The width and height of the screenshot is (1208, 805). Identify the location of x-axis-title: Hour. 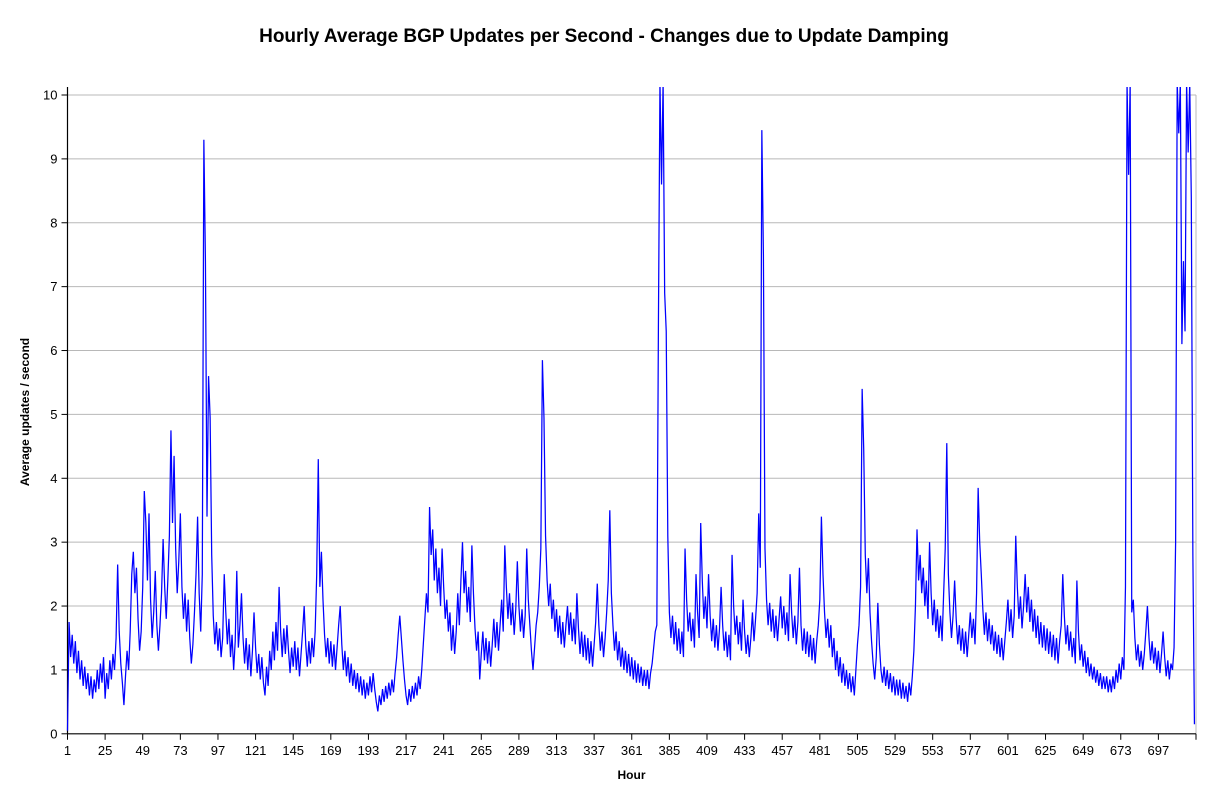
(631, 775).